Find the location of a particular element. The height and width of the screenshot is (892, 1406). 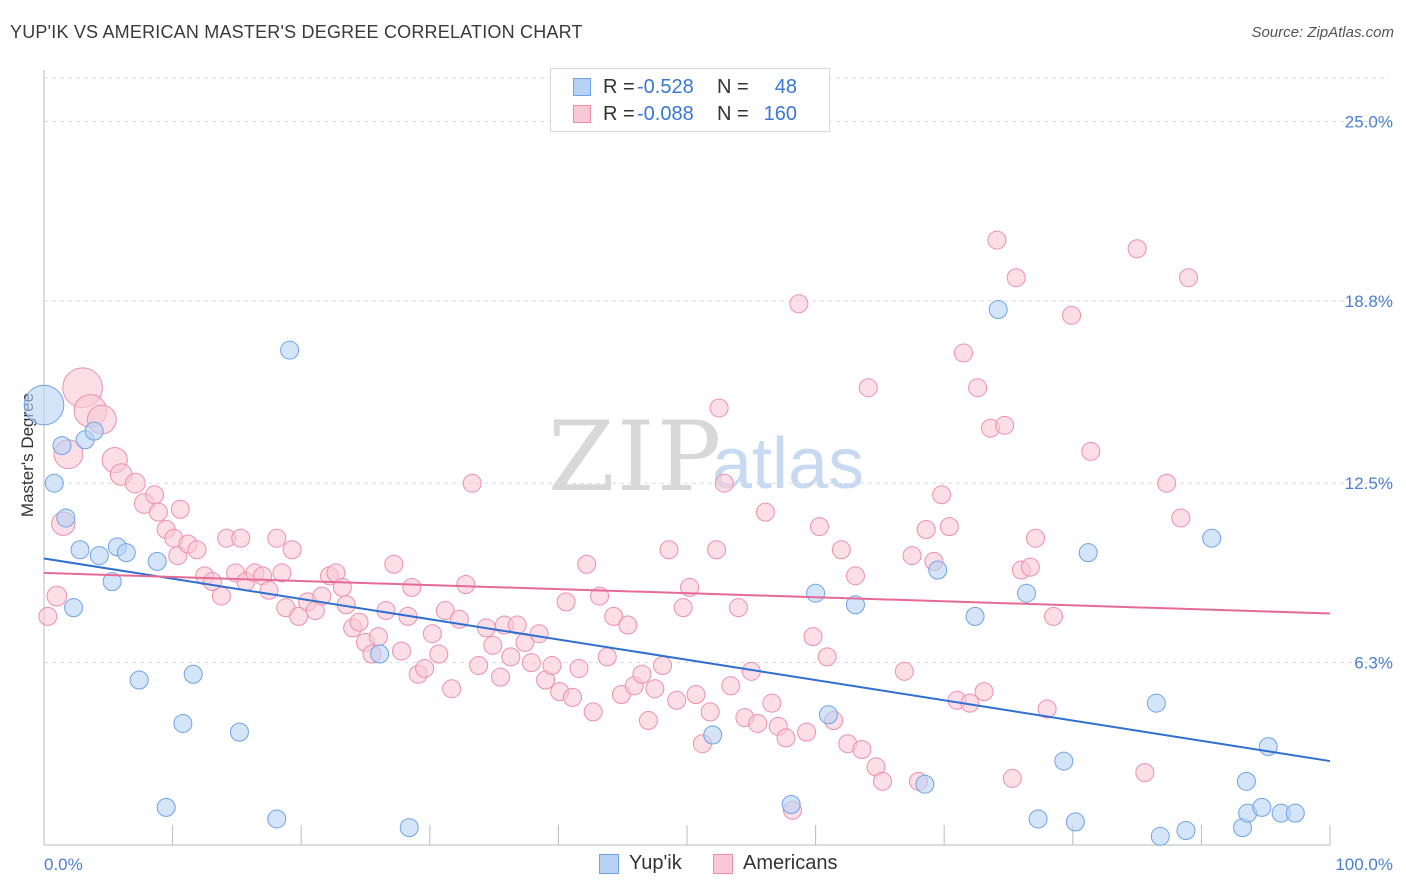

watermark-zip: ZIP is located at coordinates (635, 457).